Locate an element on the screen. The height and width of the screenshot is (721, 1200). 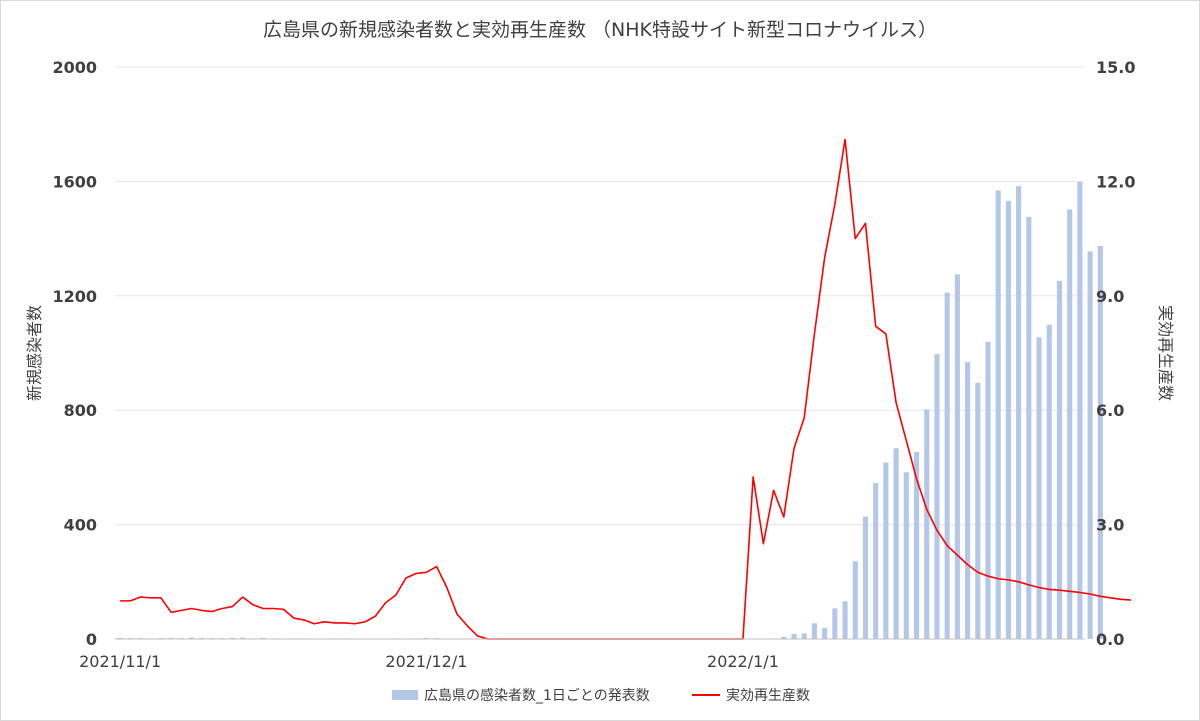
legend-swatch-bars is located at coordinates (405, 695).